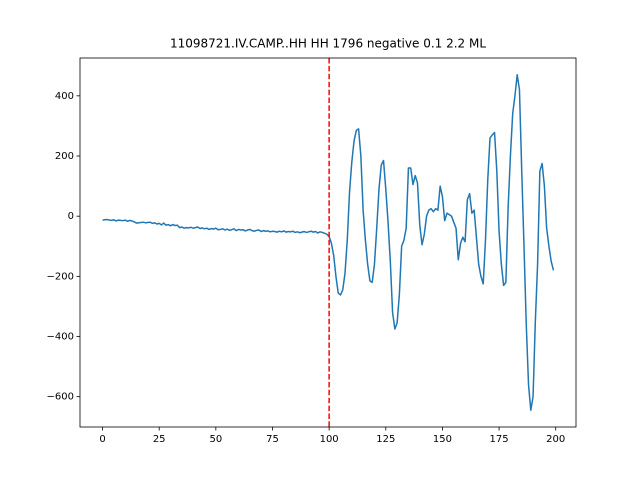 Image resolution: width=640 pixels, height=484 pixels. I want to click on y-tick-label: −400, so click(60, 337).